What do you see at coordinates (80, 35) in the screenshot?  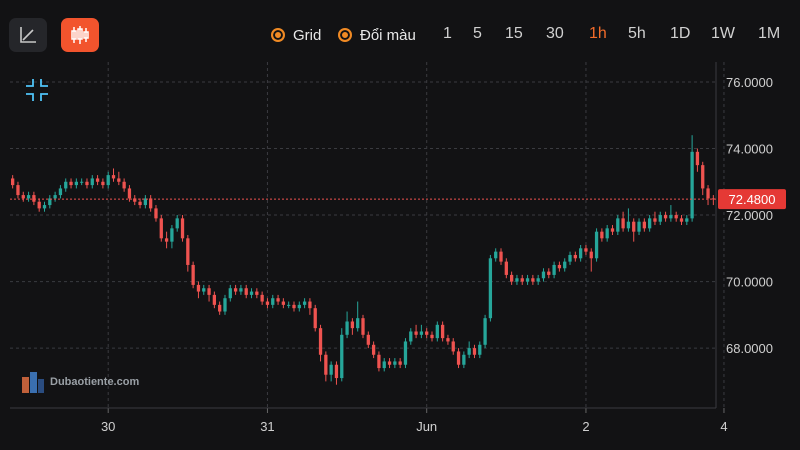 I see `candlestick-button` at bounding box center [80, 35].